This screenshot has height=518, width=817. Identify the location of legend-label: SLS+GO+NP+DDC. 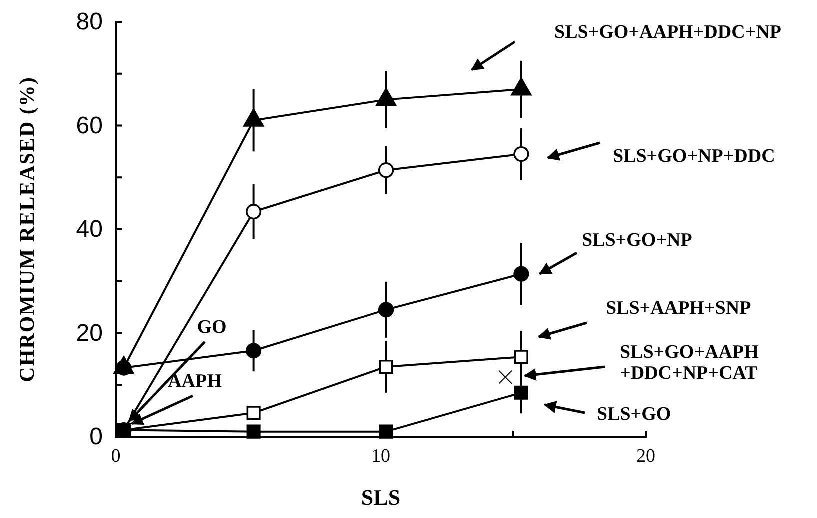
(694, 156).